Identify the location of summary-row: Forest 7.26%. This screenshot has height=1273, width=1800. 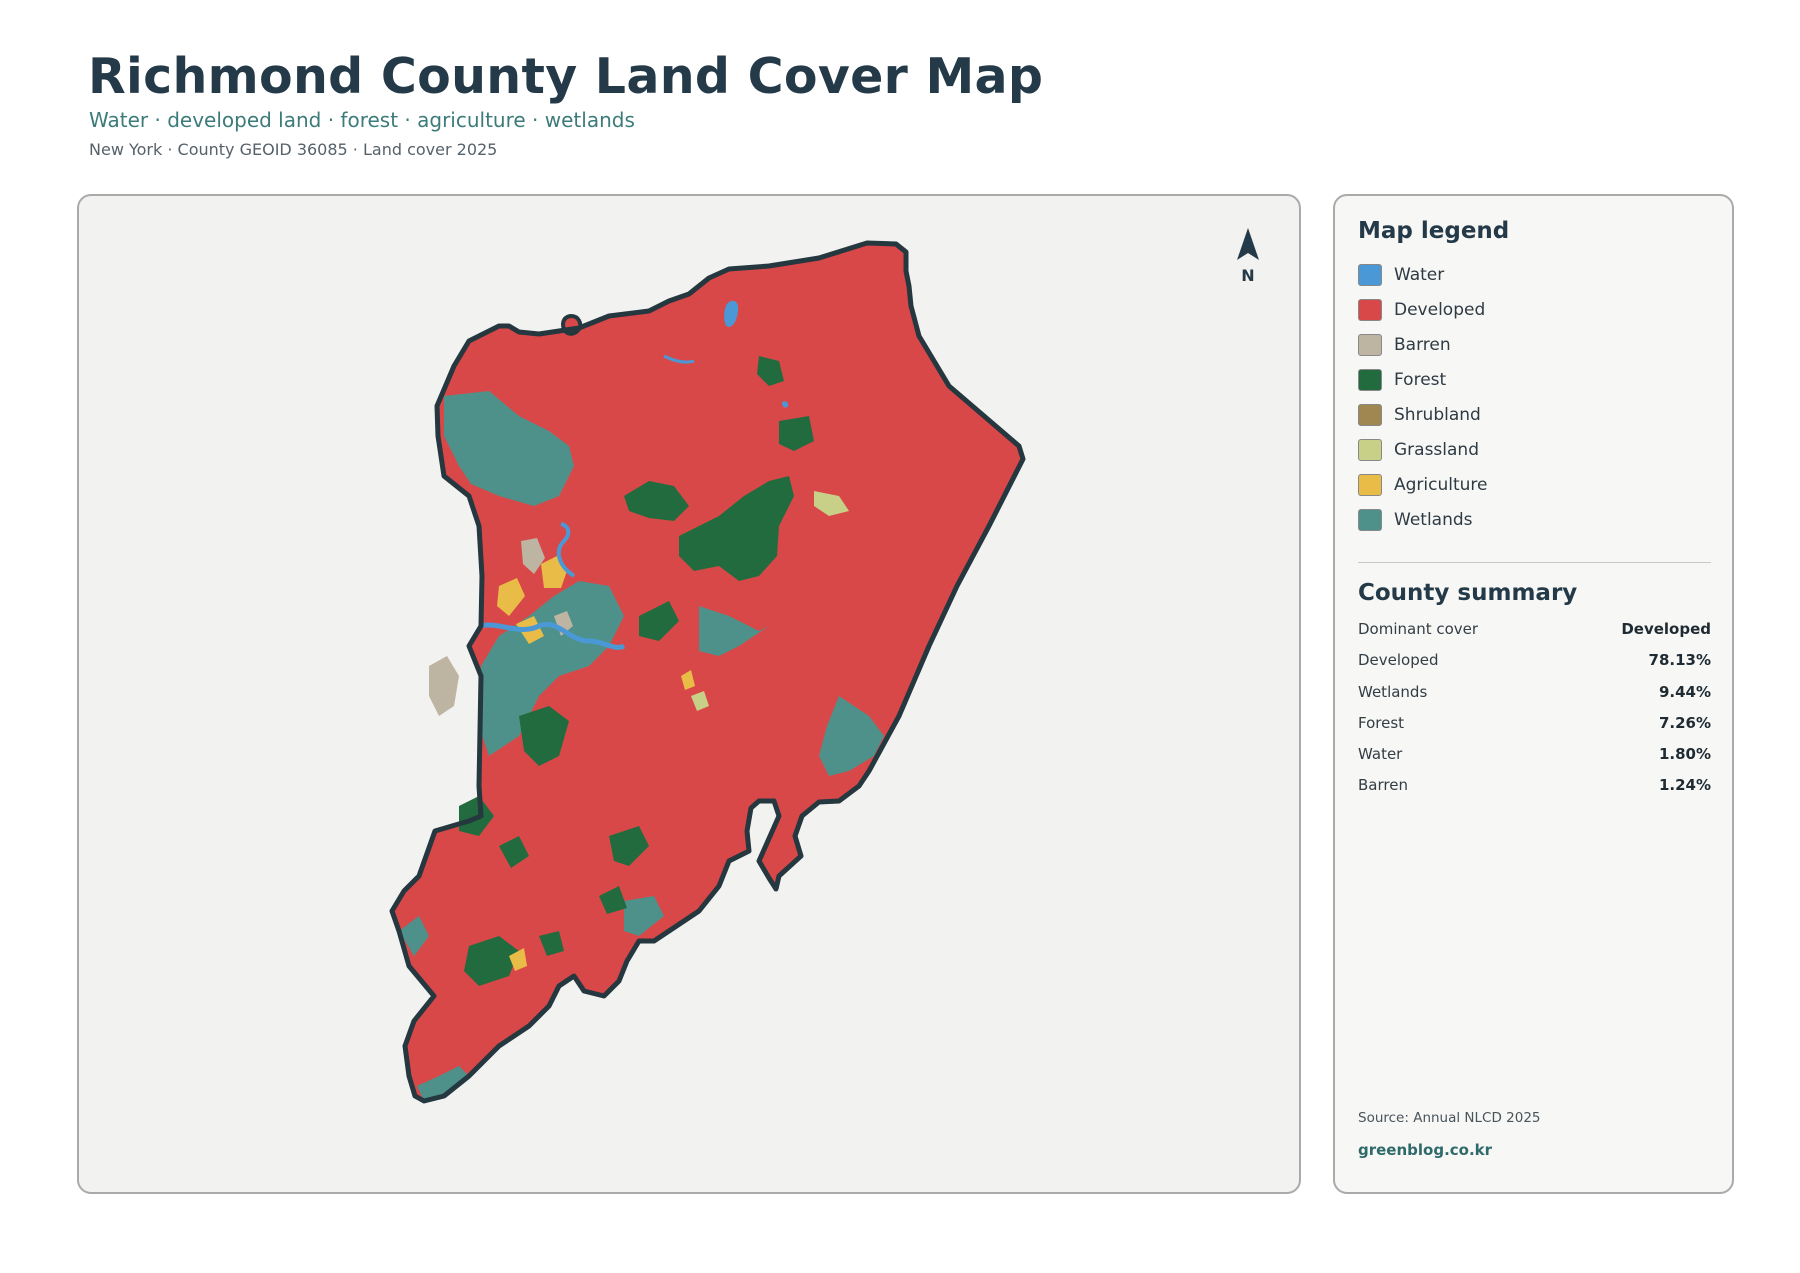
(1534, 729).